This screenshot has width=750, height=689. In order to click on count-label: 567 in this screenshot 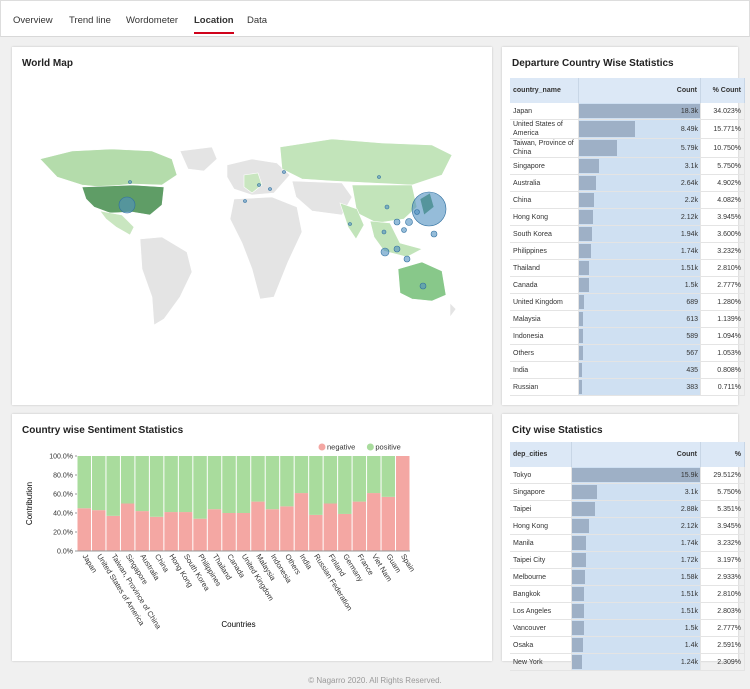, I will do `click(692, 353)`.